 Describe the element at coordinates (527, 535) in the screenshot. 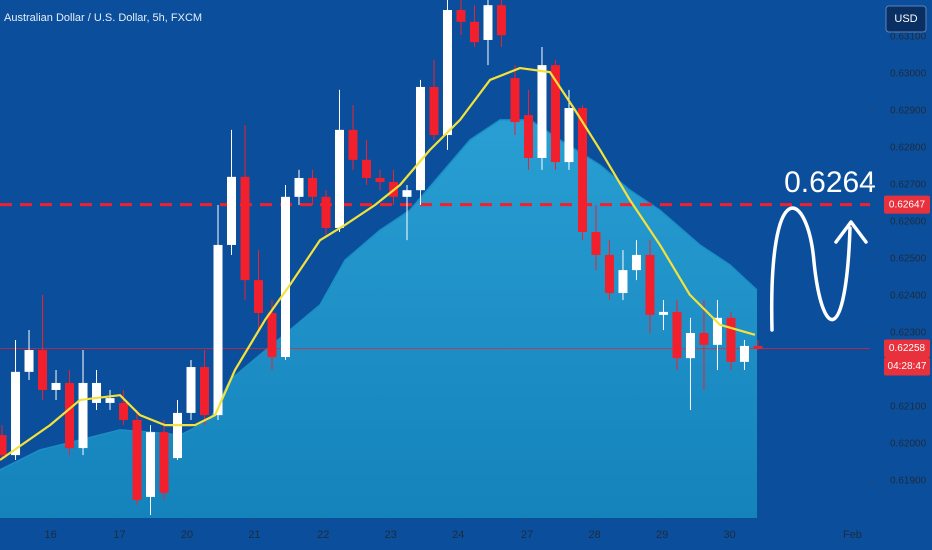

I see `x-tick-label: 27` at that location.